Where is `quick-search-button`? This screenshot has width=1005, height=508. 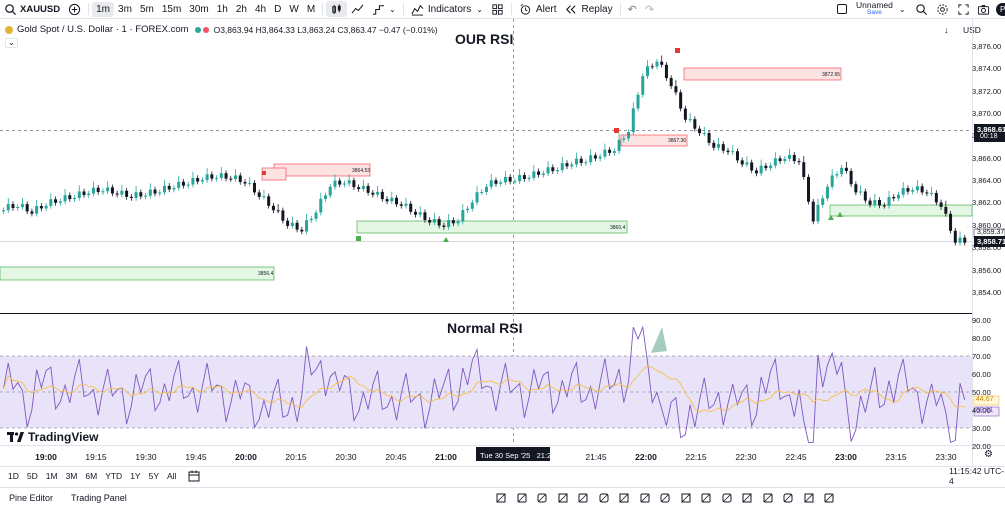 quick-search-button is located at coordinates (921, 9).